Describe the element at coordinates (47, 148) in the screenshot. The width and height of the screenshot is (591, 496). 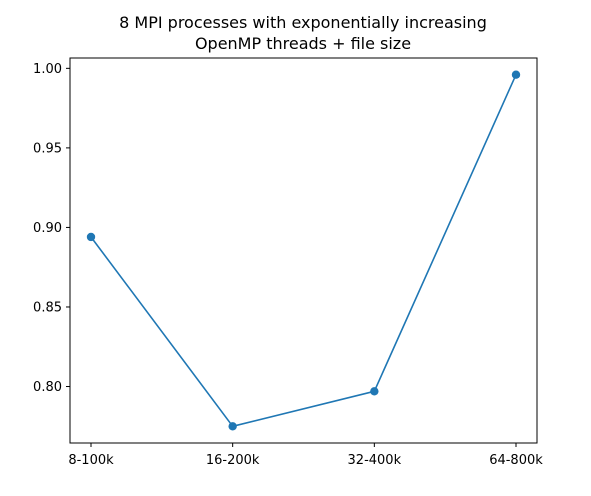
I see `y-tick-label: 0.95` at that location.